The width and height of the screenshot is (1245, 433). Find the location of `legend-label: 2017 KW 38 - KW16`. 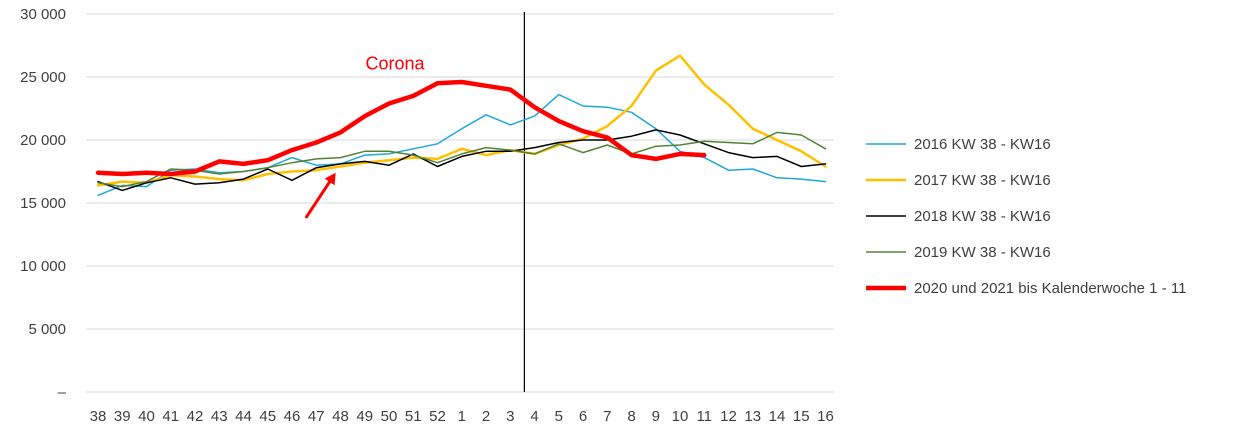

legend-label: 2017 KW 38 - KW16 is located at coordinates (982, 180).